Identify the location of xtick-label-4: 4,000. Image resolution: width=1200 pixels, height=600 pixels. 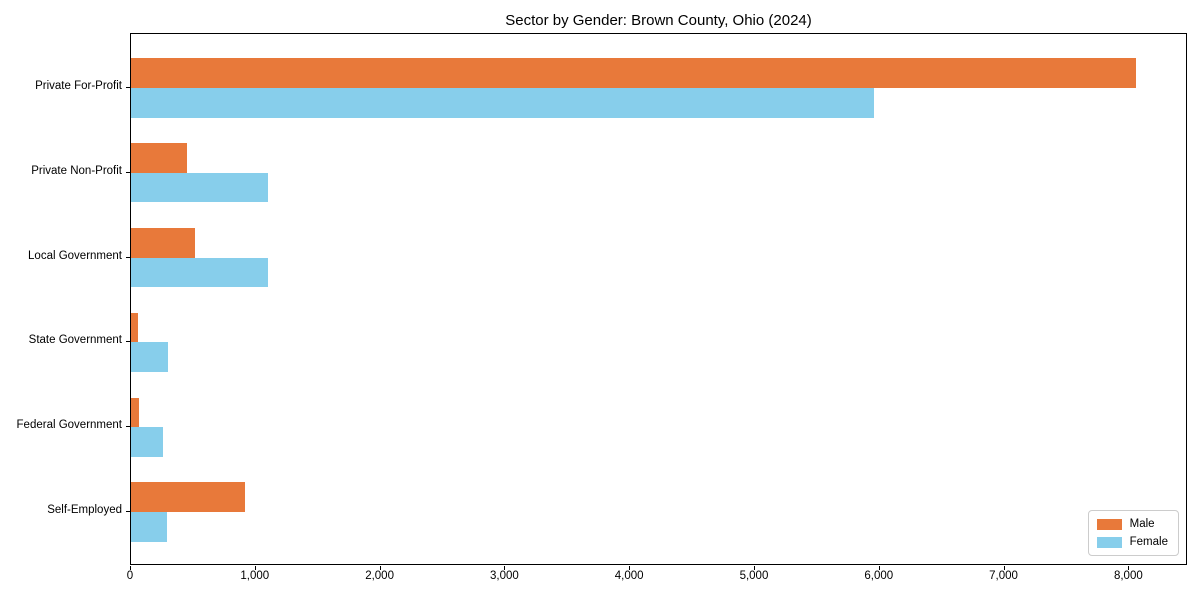
(629, 576).